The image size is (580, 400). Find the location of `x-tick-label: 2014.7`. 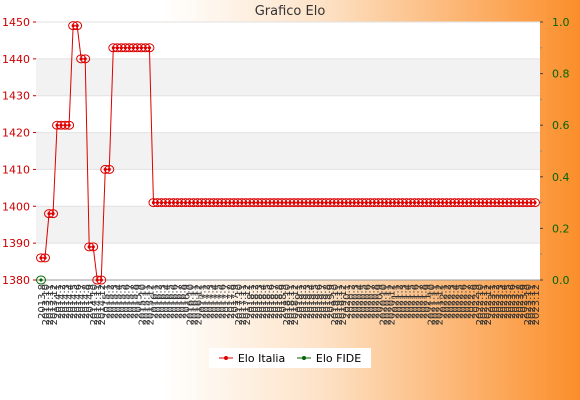

x-tick-label: 2014.7 is located at coordinates (82, 301).